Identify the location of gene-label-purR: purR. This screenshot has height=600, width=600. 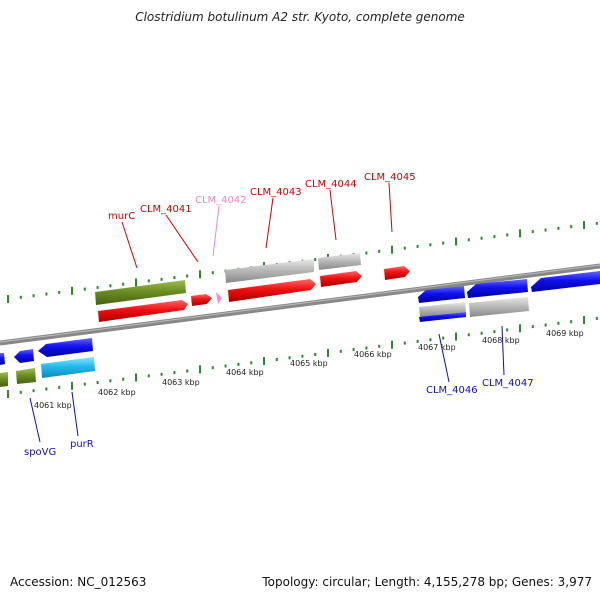
(82, 444).